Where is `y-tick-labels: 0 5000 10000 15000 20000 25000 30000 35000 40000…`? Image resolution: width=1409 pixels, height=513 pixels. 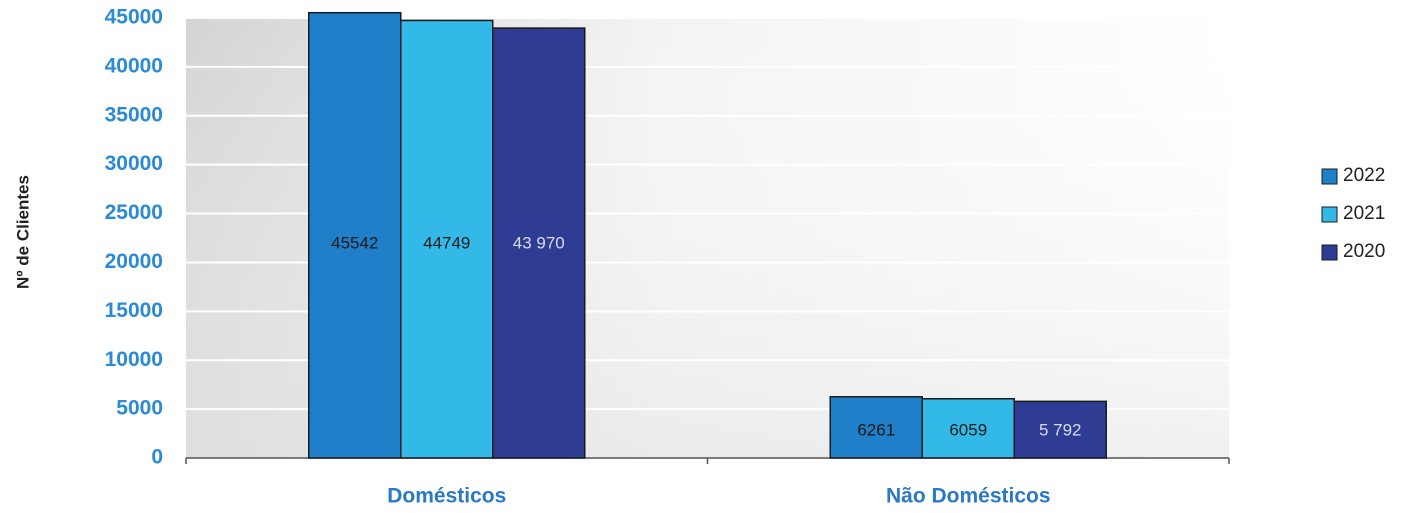
y-tick-labels: 0 5000 10000 15000 20000 25000 30000 35000 40000… is located at coordinates (134, 237).